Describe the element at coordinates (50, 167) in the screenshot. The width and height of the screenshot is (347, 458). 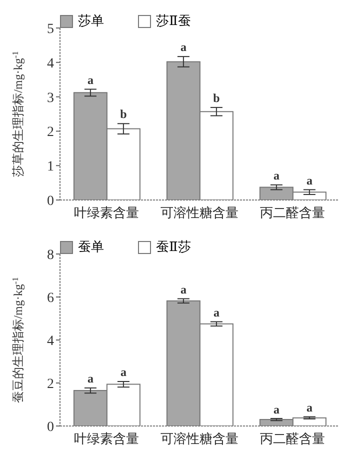
I see `y-tick-label: 1` at that location.